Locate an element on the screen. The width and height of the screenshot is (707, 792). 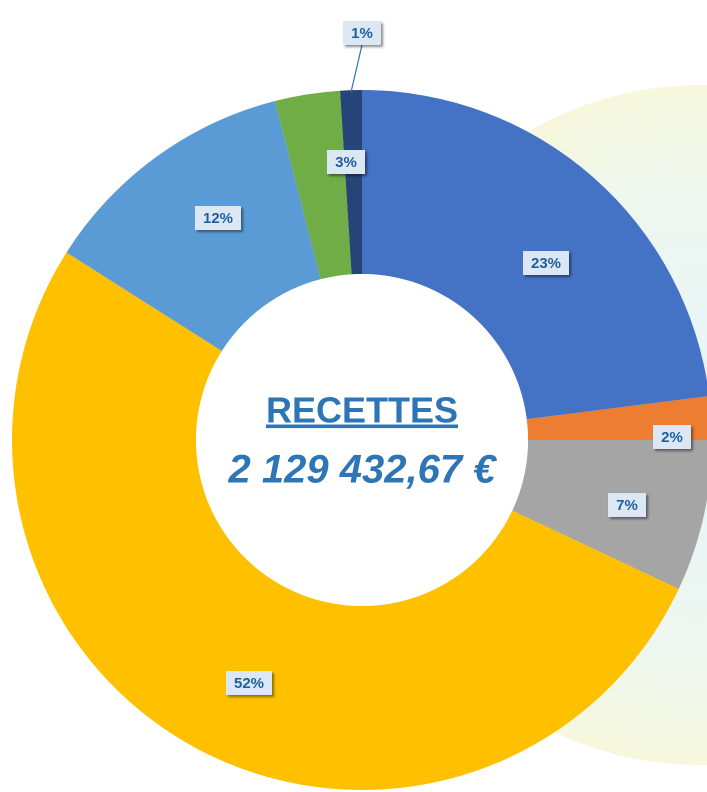
center-value: 2 129 432,67 € is located at coordinates (363, 470).